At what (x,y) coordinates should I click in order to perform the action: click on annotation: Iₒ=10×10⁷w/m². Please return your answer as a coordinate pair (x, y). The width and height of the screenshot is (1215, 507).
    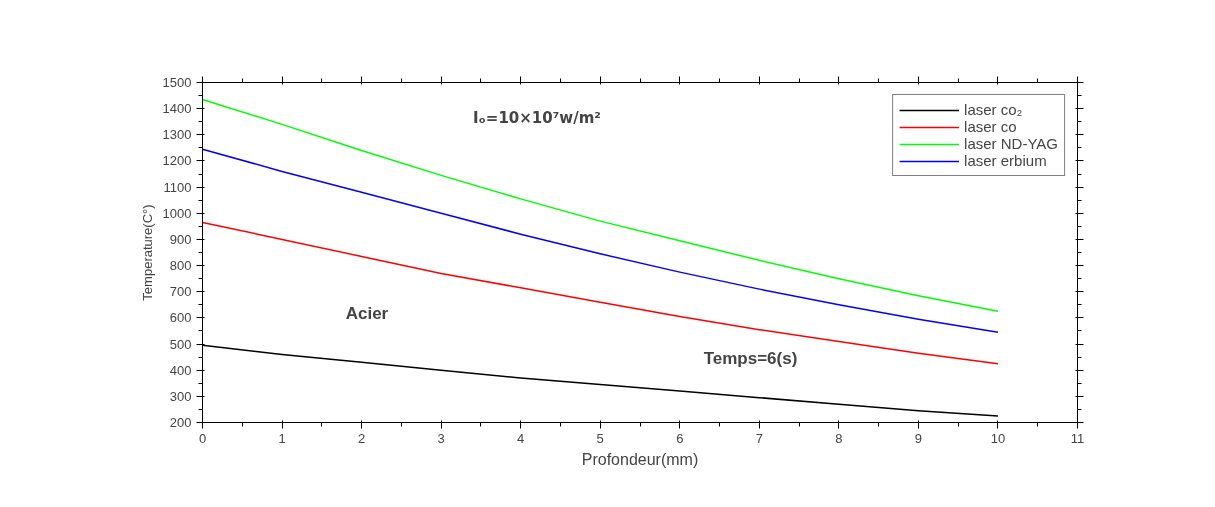
    Looking at the image, I should click on (536, 117).